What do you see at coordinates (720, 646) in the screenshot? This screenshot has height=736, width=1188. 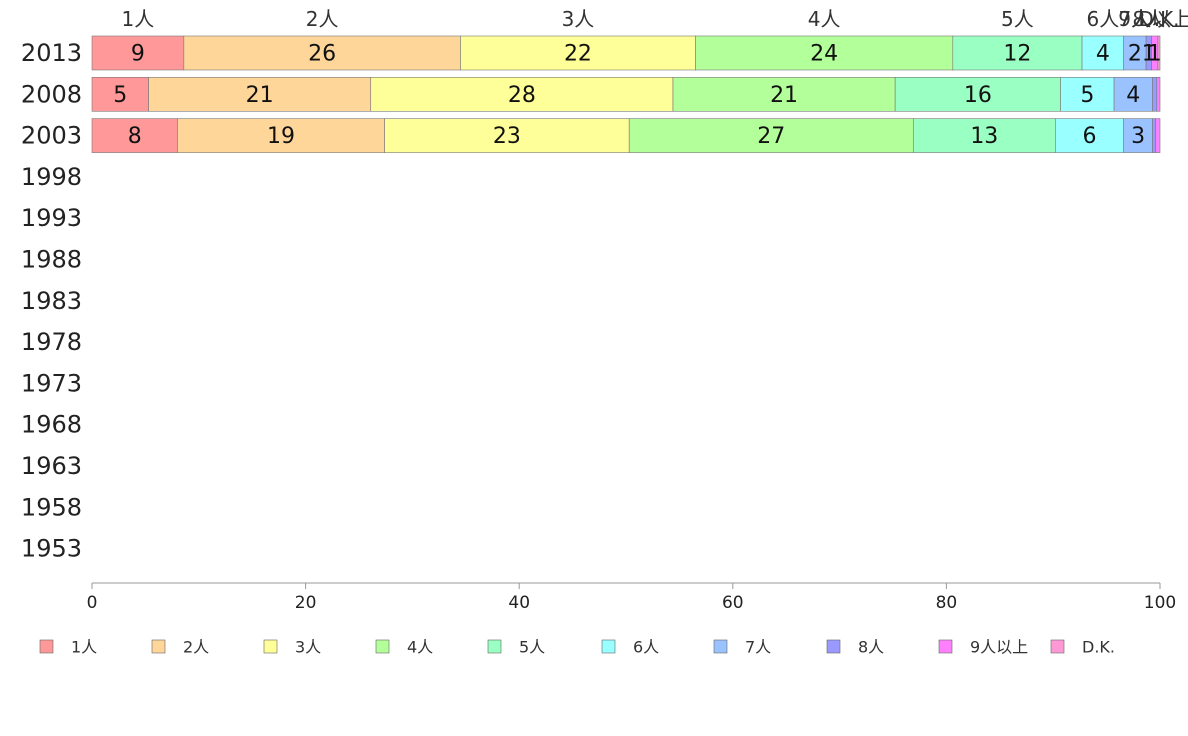 I see `legend-swatch-7人` at bounding box center [720, 646].